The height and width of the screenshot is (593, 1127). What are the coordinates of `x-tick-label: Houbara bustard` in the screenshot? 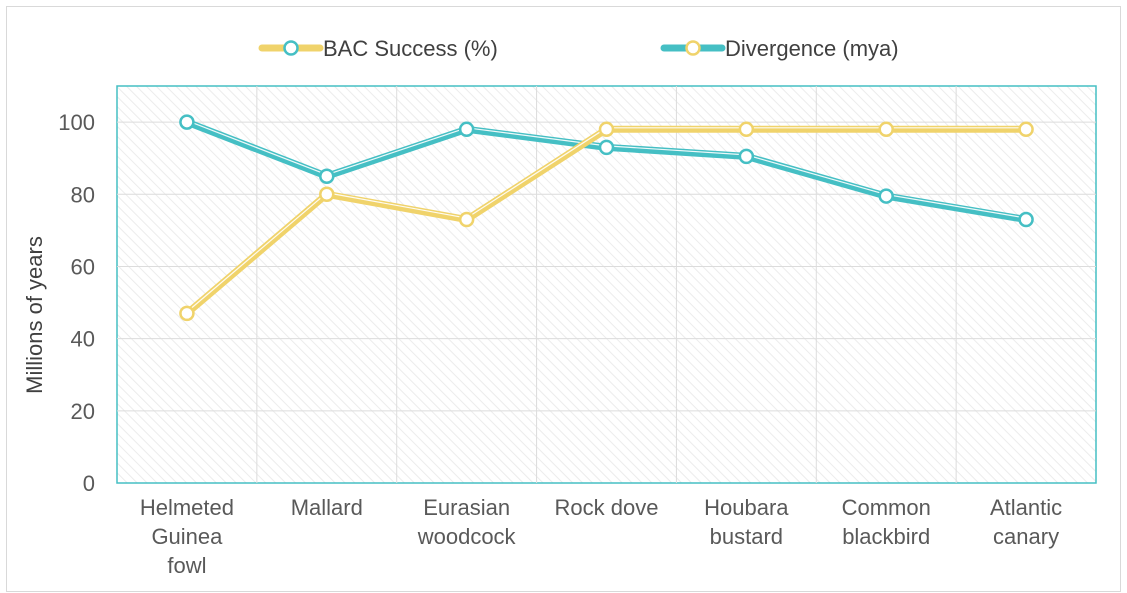 It's located at (746, 522).